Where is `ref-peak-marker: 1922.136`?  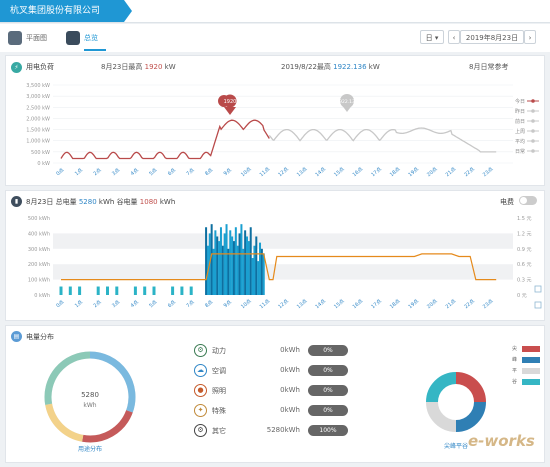 ref-peak-marker: 1922.136 is located at coordinates (347, 103).